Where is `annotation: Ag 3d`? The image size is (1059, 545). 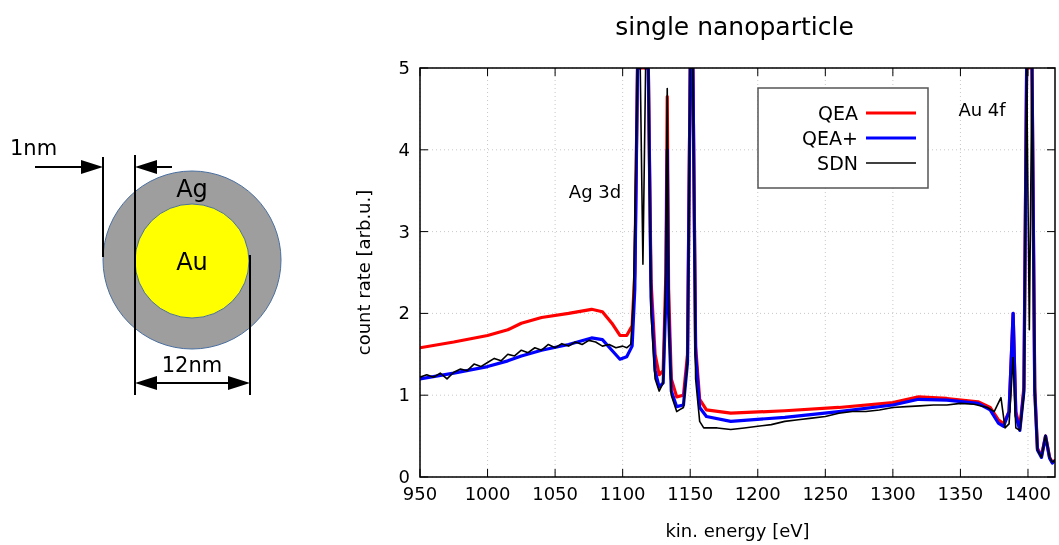
annotation: Ag 3d is located at coordinates (595, 191).